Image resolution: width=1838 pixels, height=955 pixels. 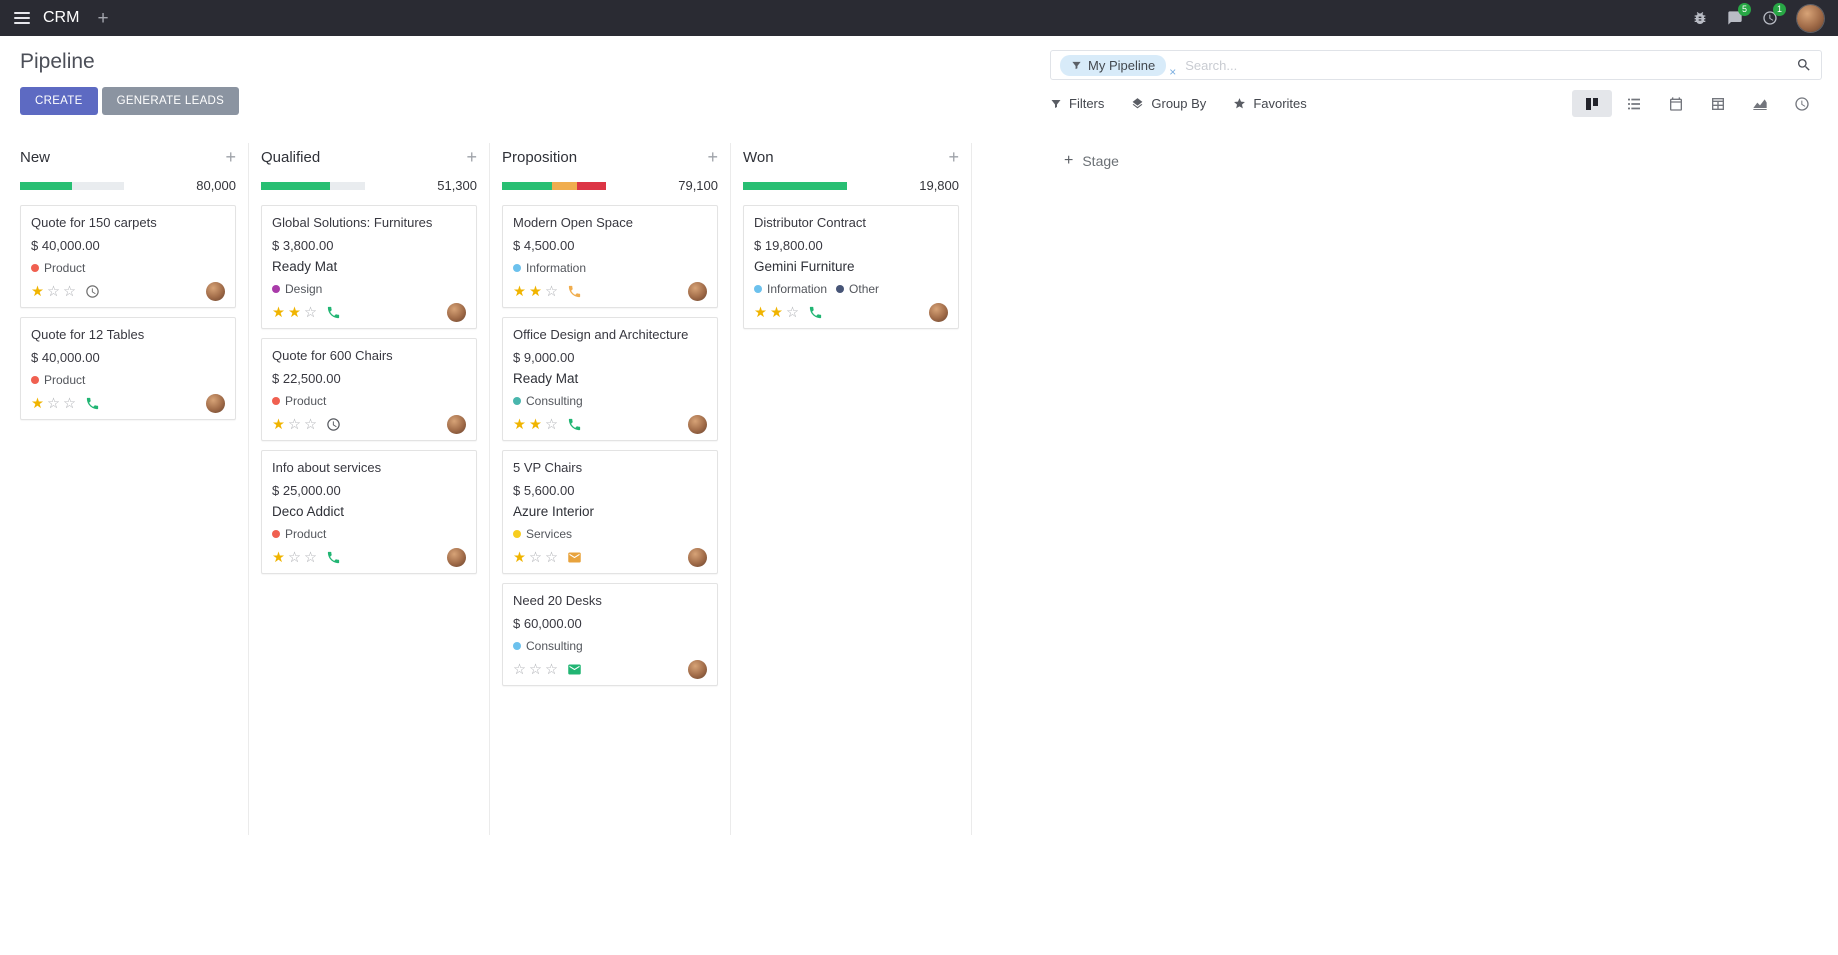 What do you see at coordinates (1091, 161) in the screenshot?
I see `add-stage-button: + Stage` at bounding box center [1091, 161].